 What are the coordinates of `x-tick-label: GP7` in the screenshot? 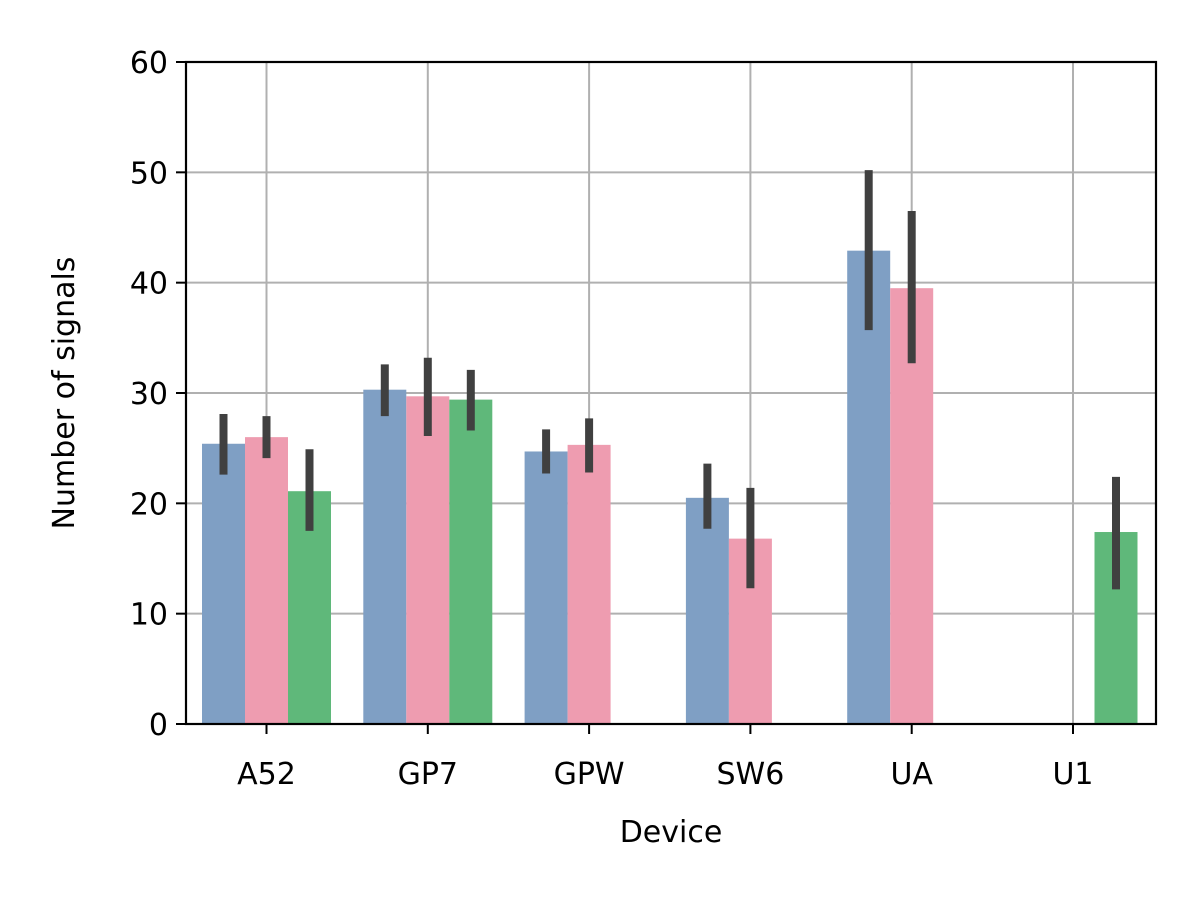 It's located at (428, 774).